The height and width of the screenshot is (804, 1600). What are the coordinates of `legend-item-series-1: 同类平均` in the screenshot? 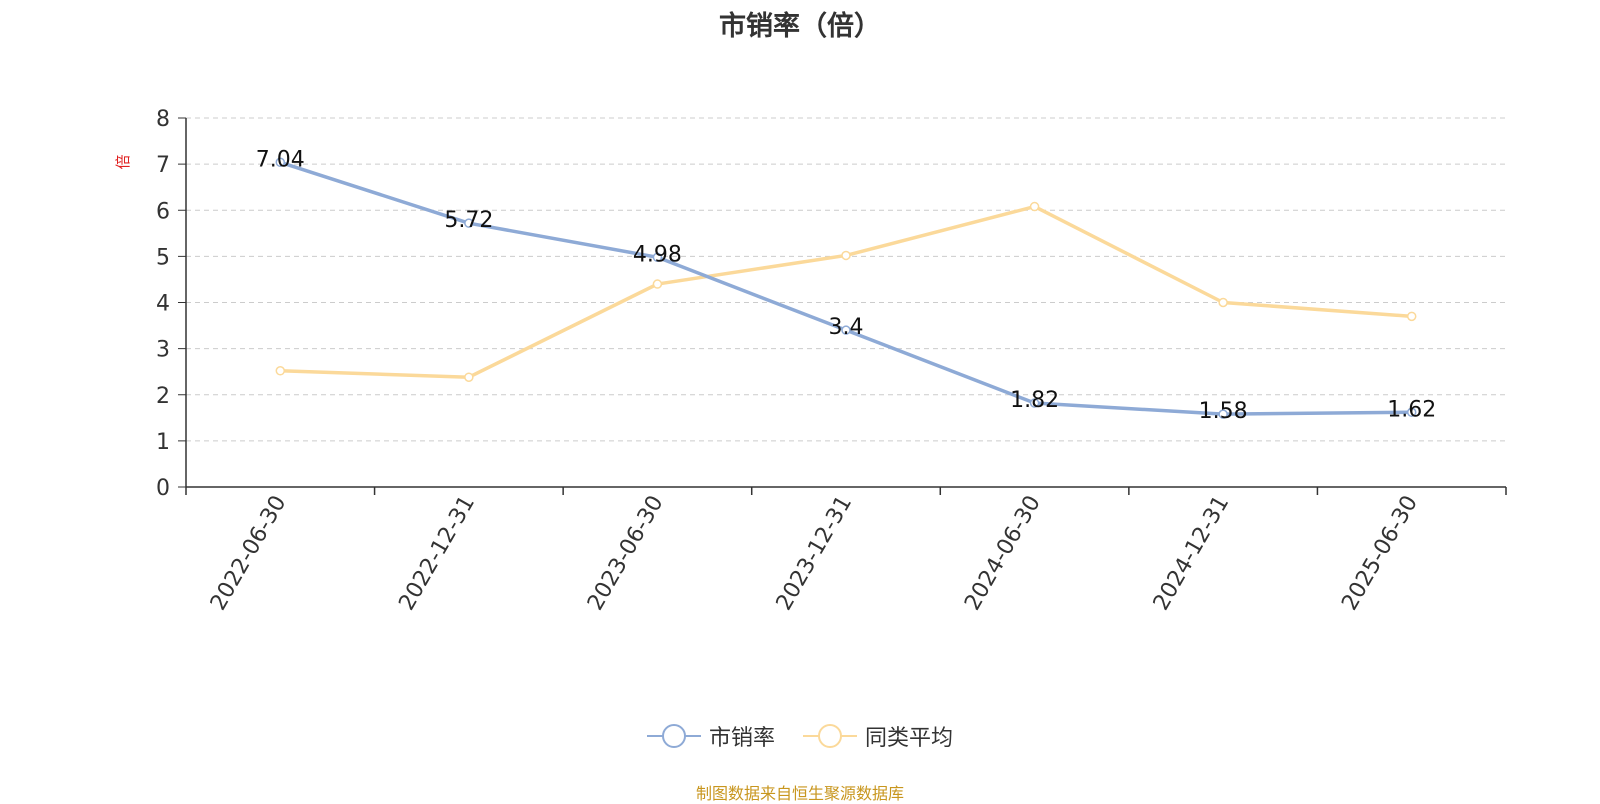 It's located at (878, 736).